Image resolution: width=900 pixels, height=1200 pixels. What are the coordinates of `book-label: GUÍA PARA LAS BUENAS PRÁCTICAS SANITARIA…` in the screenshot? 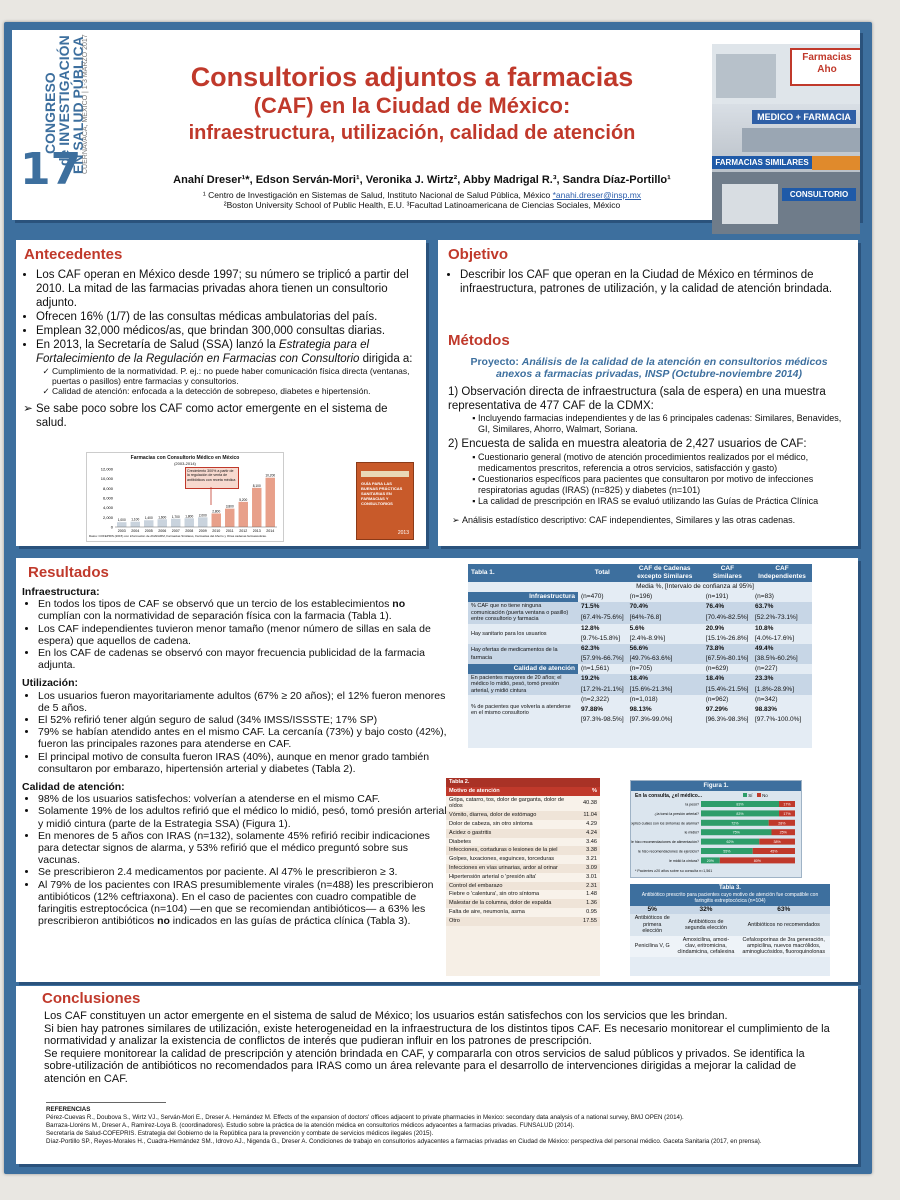 It's located at (382, 493).